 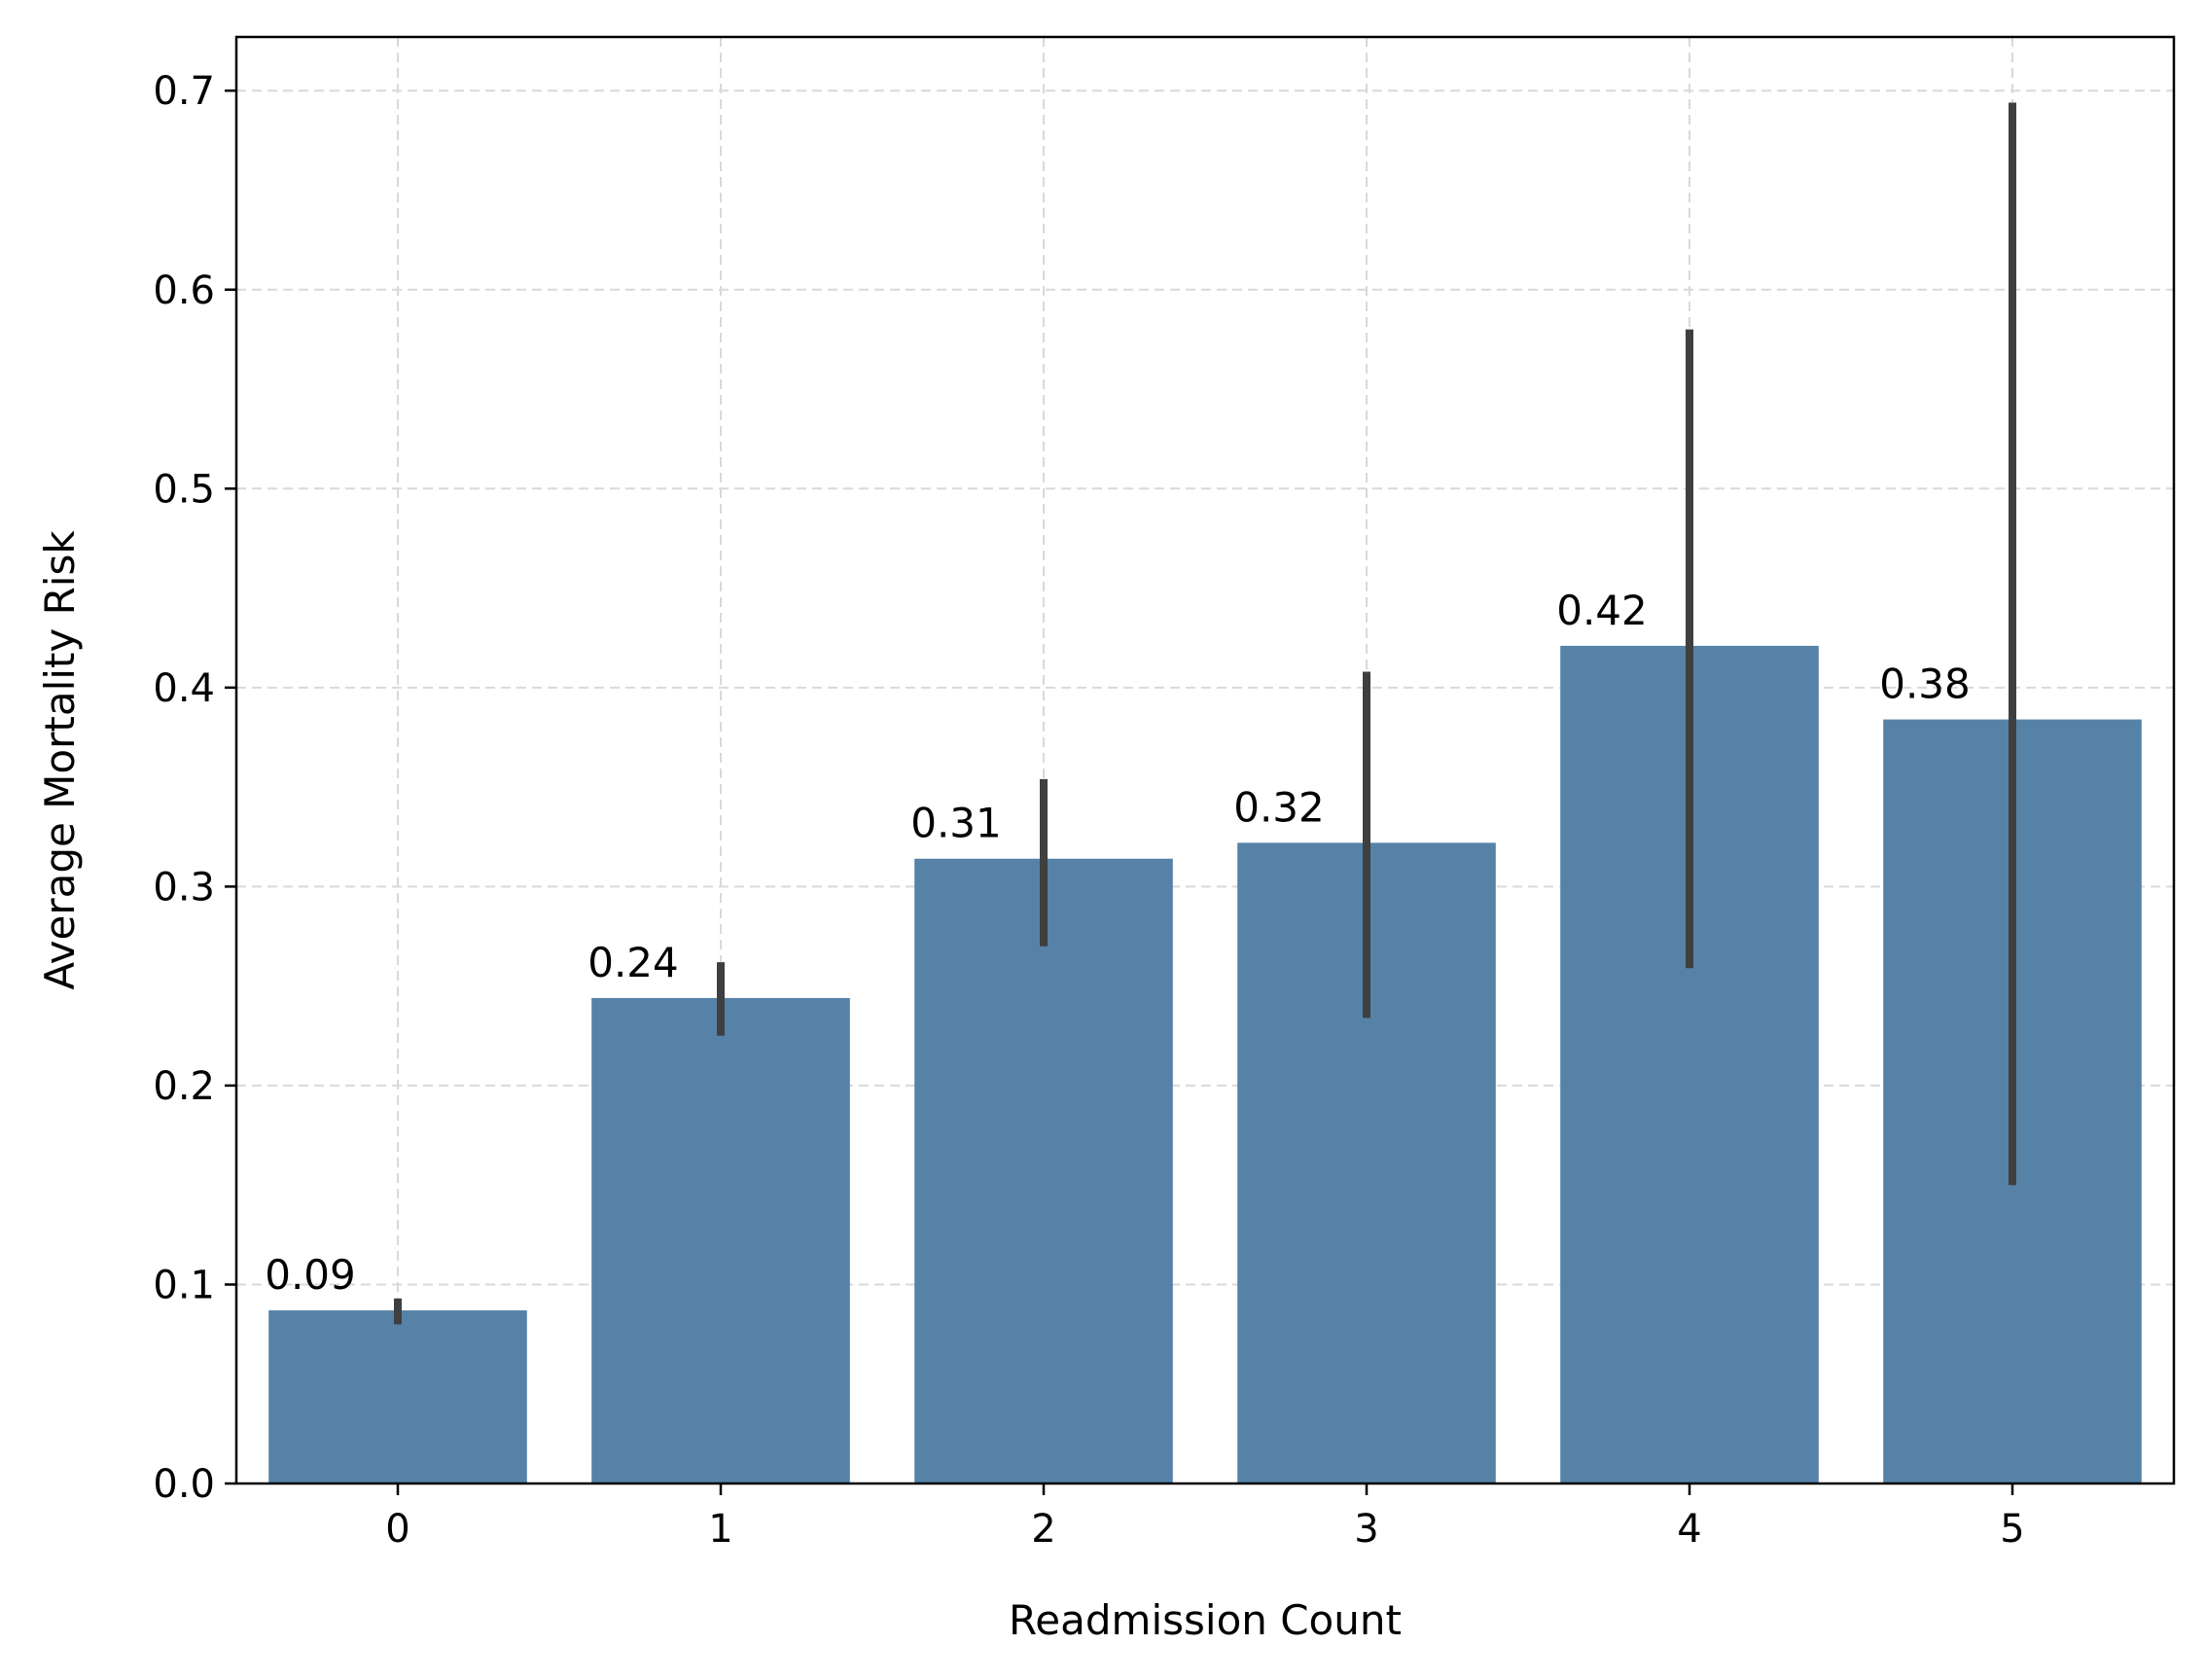 I want to click on y-tick-label: 0.7, so click(x=184, y=91).